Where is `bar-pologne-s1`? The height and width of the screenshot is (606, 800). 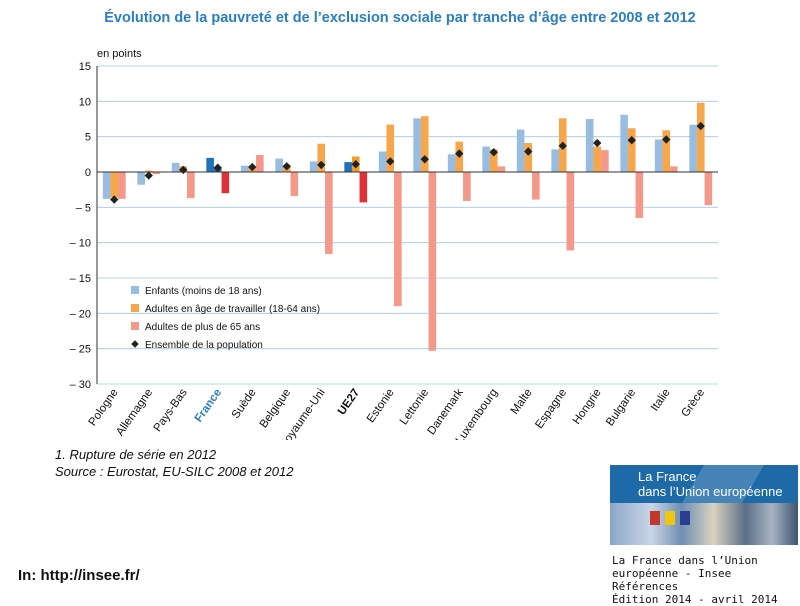 bar-pologne-s1 is located at coordinates (106, 185).